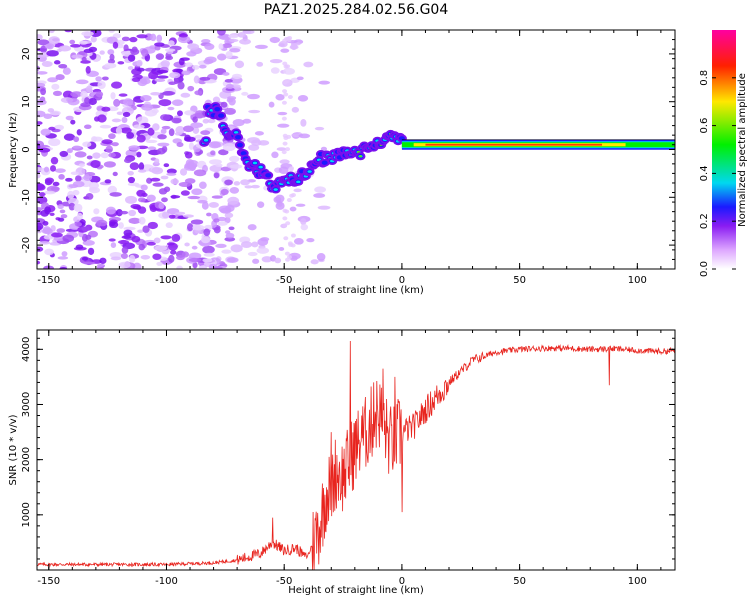 The image size is (750, 600). I want to click on snr-xlabel: Height of straight line (km), so click(356, 590).